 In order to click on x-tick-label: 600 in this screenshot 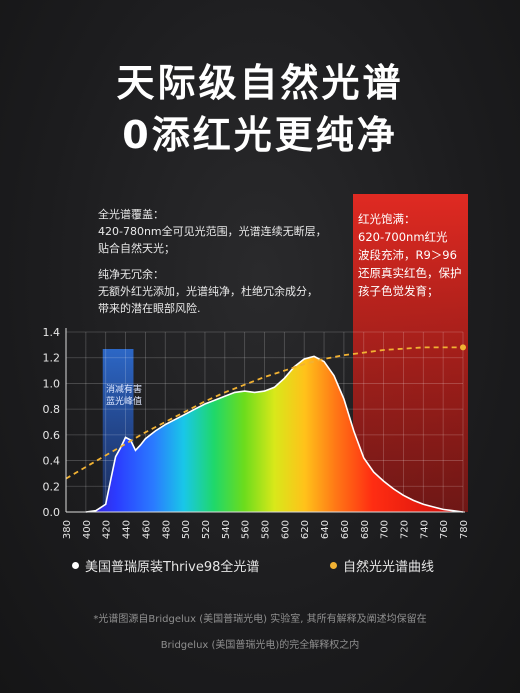, I will do `click(285, 529)`.